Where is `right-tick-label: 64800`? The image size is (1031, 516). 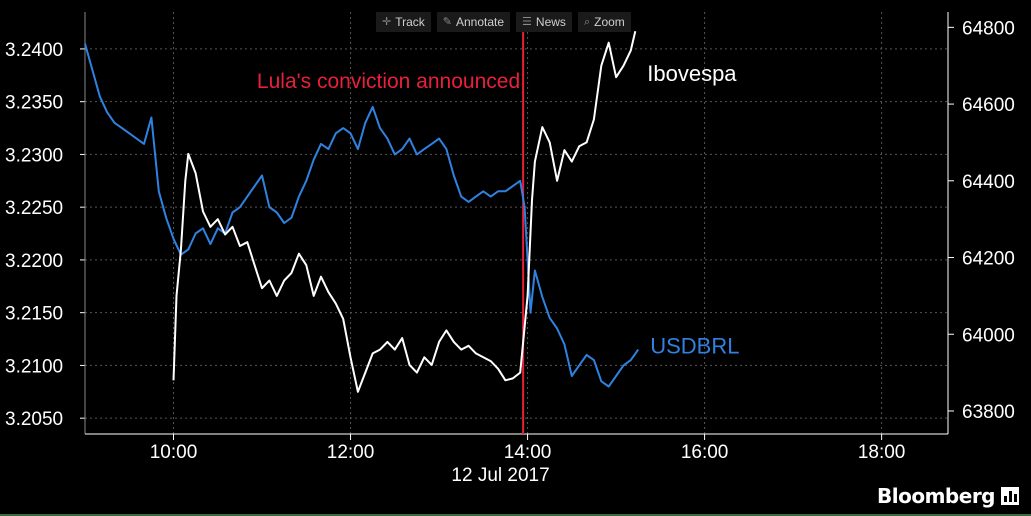 right-tick-label: 64800 is located at coordinates (988, 28).